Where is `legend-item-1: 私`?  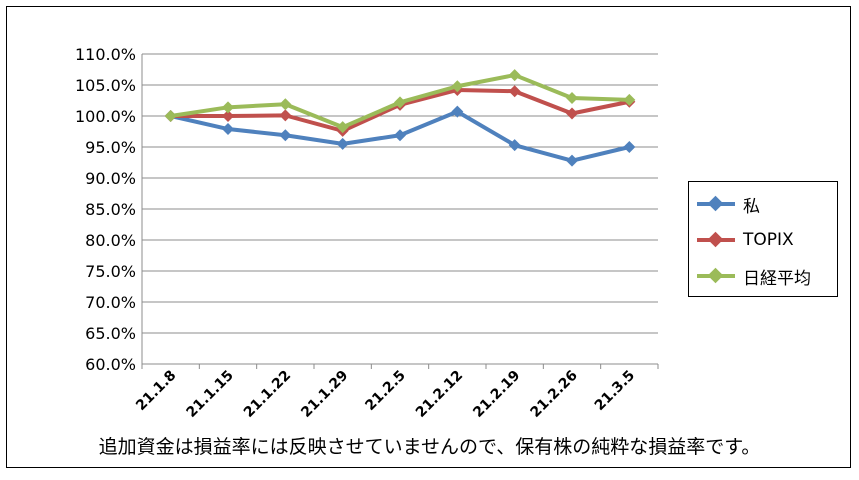 legend-item-1: 私 is located at coordinates (728, 204).